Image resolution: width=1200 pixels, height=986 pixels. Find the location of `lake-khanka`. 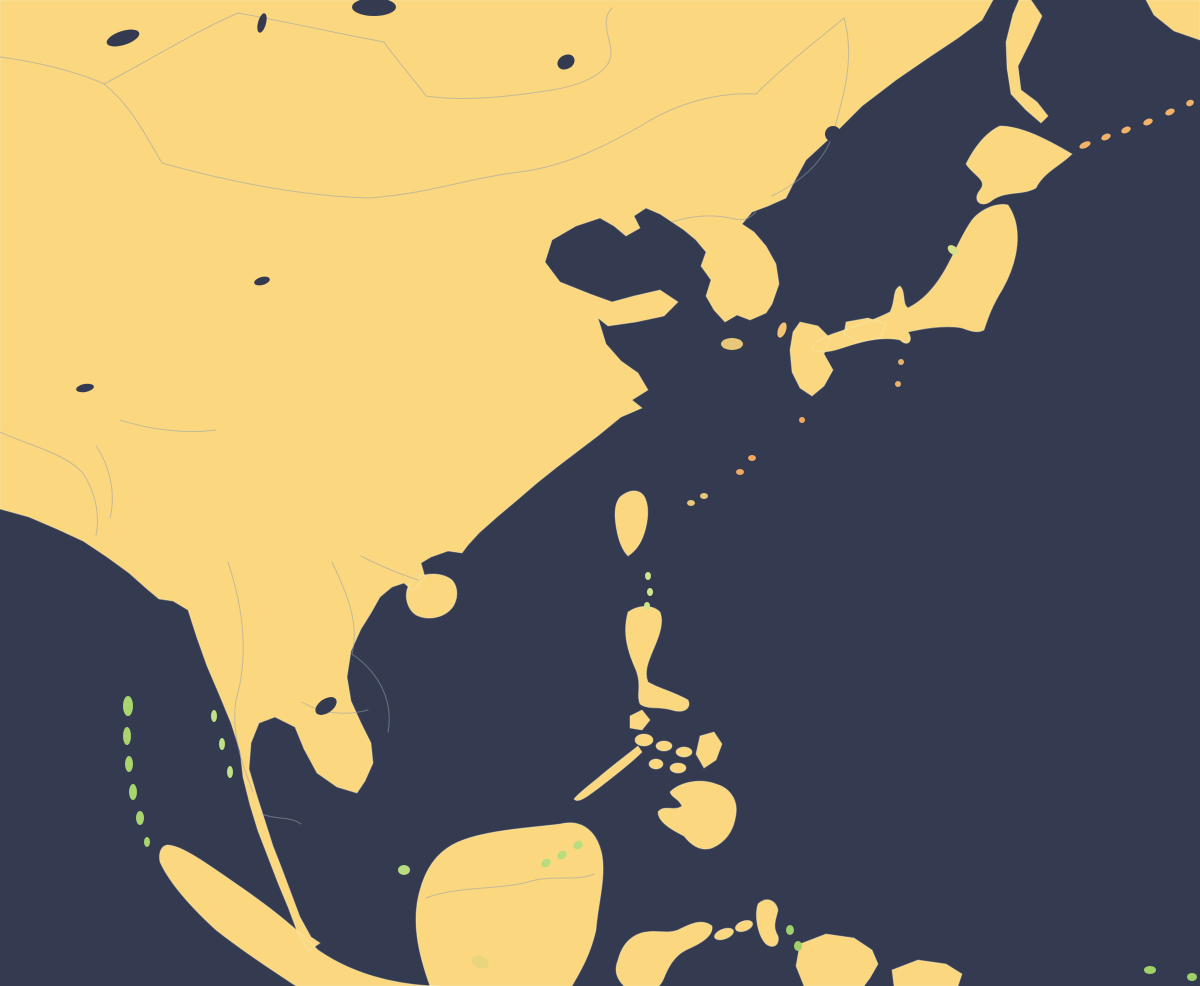

lake-khanka is located at coordinates (833, 134).